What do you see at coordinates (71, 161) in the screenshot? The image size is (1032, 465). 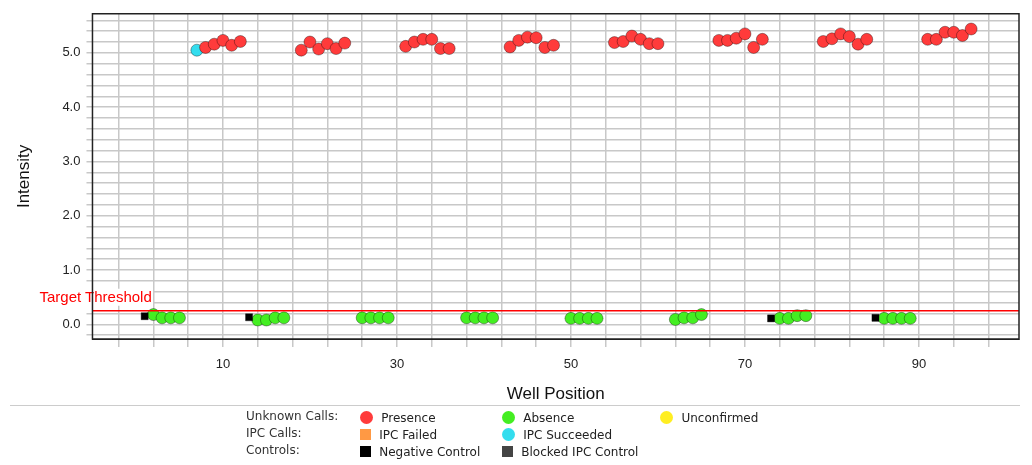 I see `y-tick-label: 3.0` at bounding box center [71, 161].